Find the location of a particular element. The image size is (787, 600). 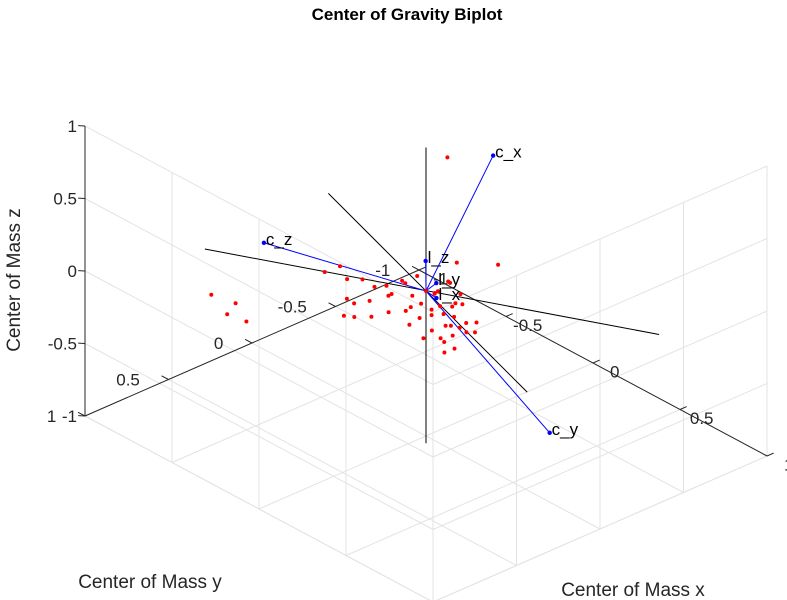

vector-label-l-y: l_y is located at coordinates (449, 279).